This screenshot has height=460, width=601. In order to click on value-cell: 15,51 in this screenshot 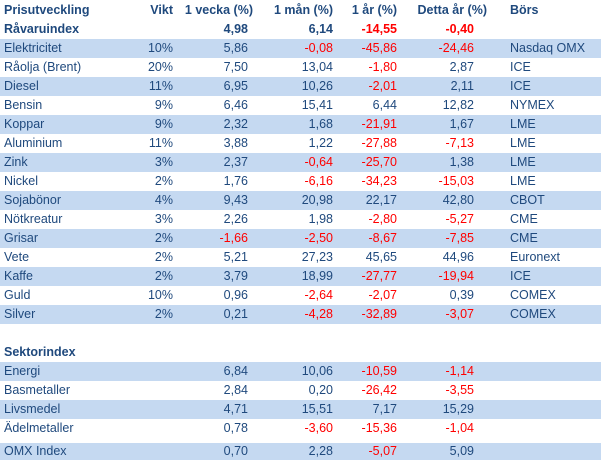, I will do `click(298, 409)`.